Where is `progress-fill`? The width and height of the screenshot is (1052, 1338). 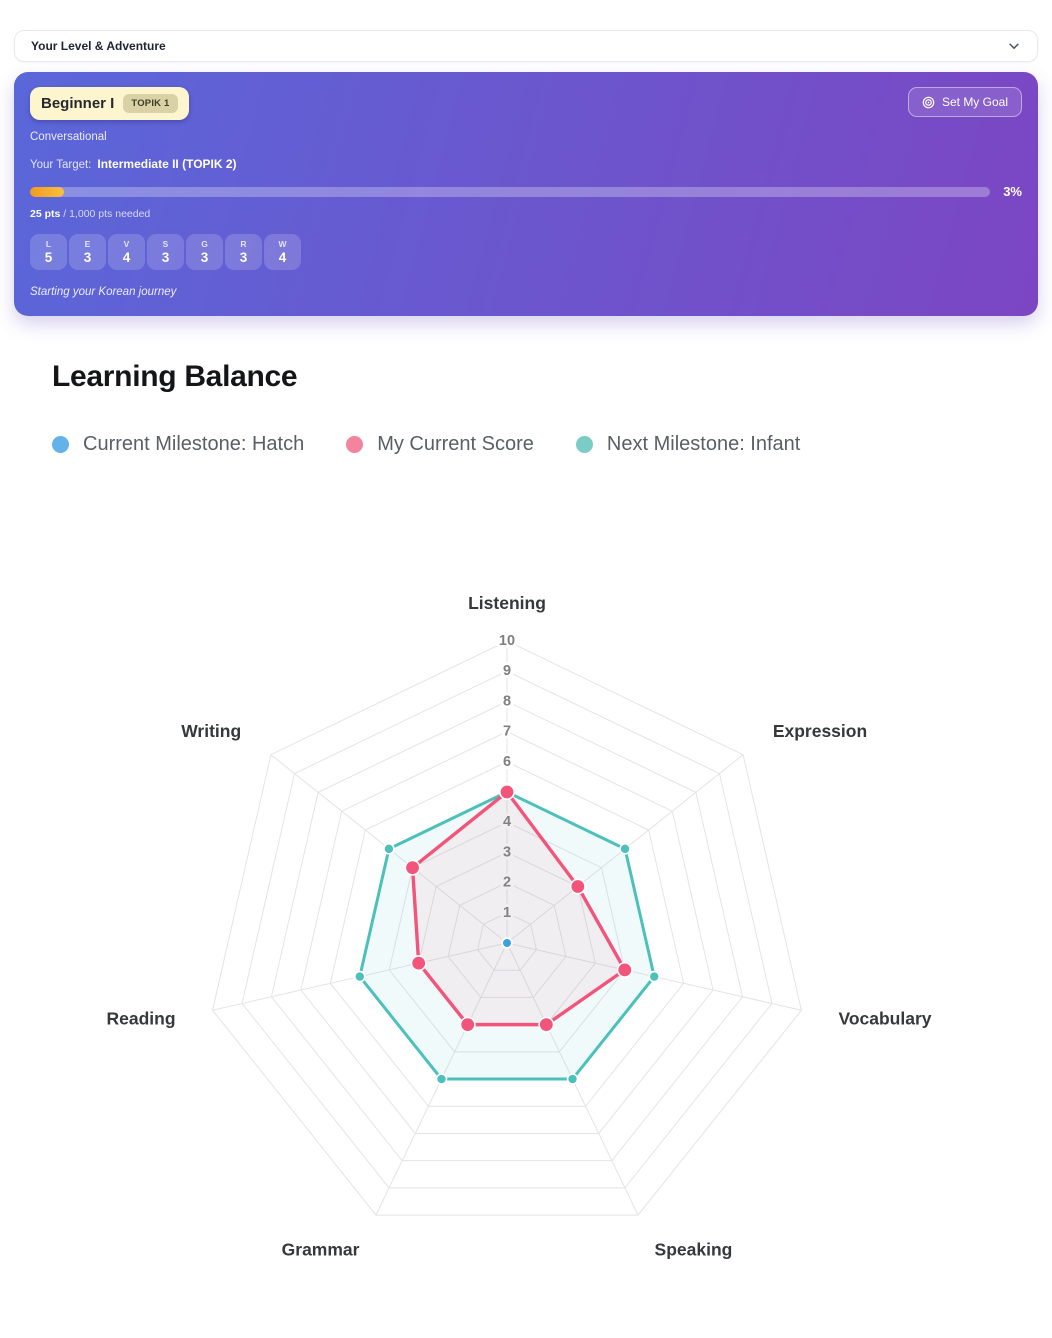 progress-fill is located at coordinates (47, 191).